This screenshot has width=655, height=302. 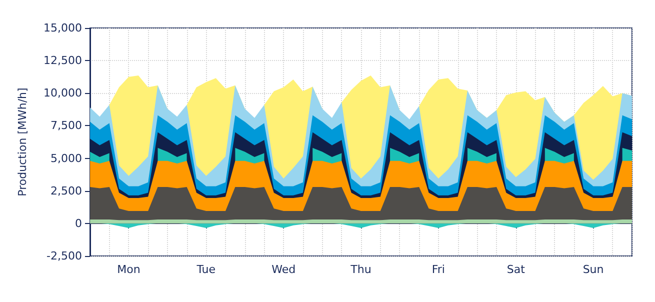 I want to click on y-tick-label: 0, so click(x=78, y=223).